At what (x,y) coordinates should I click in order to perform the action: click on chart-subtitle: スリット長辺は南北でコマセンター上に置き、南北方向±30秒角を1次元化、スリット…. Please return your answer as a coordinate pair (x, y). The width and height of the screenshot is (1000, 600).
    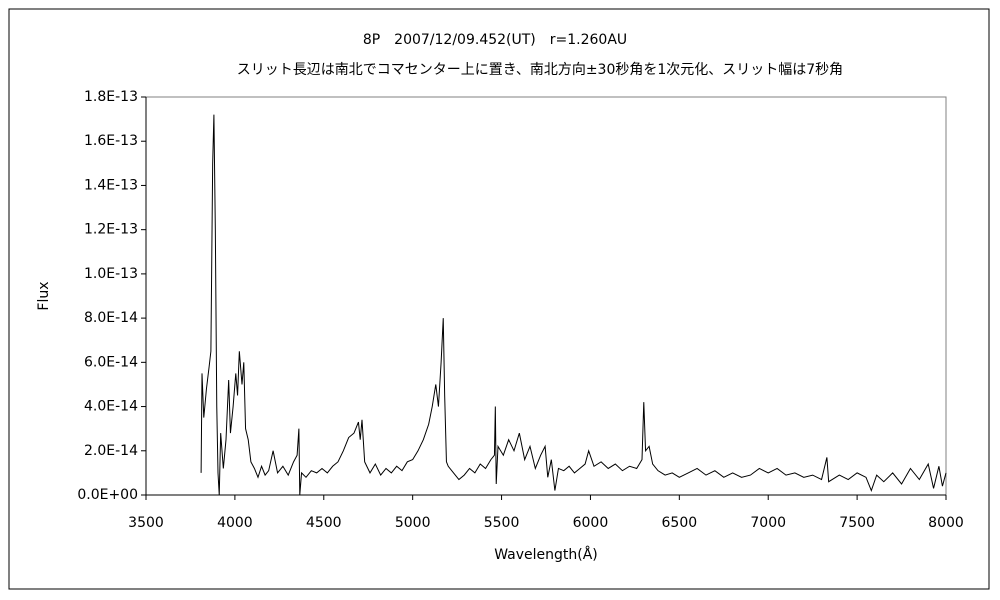
    Looking at the image, I should click on (540, 70).